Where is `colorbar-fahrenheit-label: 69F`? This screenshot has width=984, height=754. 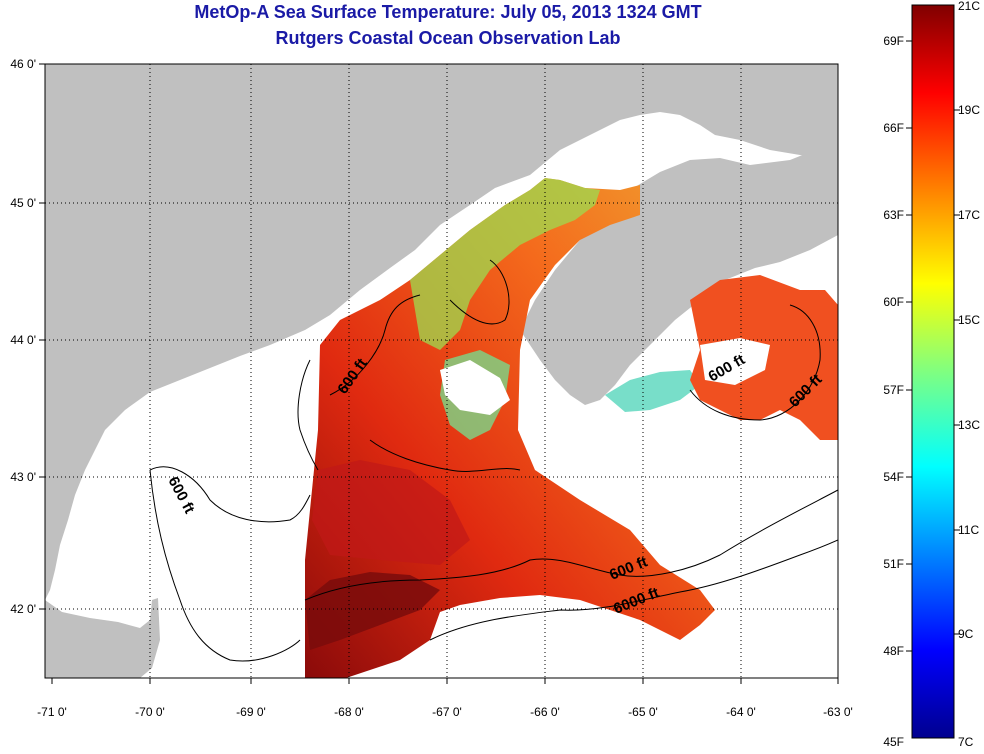
colorbar-fahrenheit-label: 69F is located at coordinates (893, 41).